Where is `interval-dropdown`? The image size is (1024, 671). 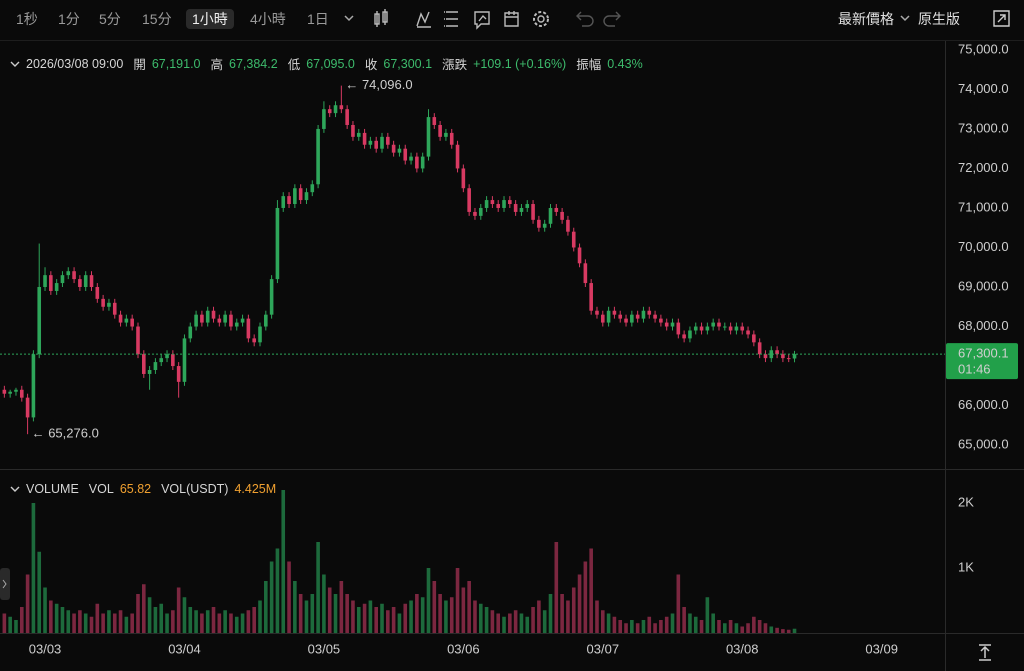 interval-dropdown is located at coordinates (349, 18).